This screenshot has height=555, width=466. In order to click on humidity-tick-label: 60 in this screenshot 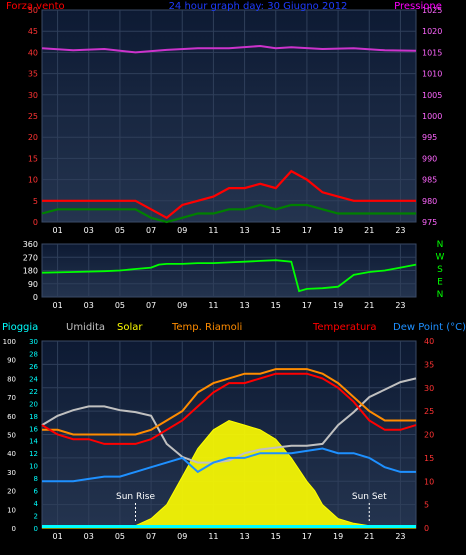, I will do `click(11, 417)`.